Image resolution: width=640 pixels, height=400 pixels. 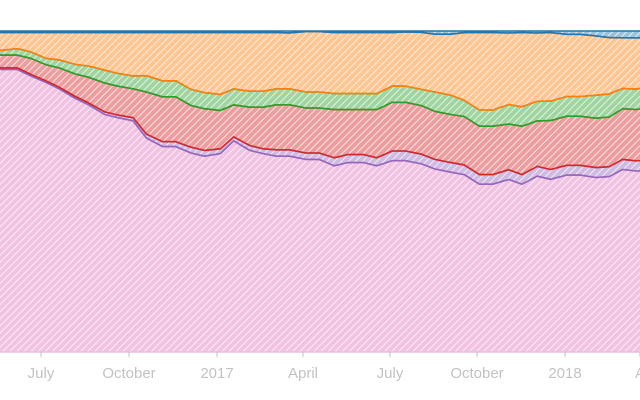 What do you see at coordinates (334, 367) in the screenshot?
I see `x-axis: July October 2017 April July October 2018 A` at bounding box center [334, 367].